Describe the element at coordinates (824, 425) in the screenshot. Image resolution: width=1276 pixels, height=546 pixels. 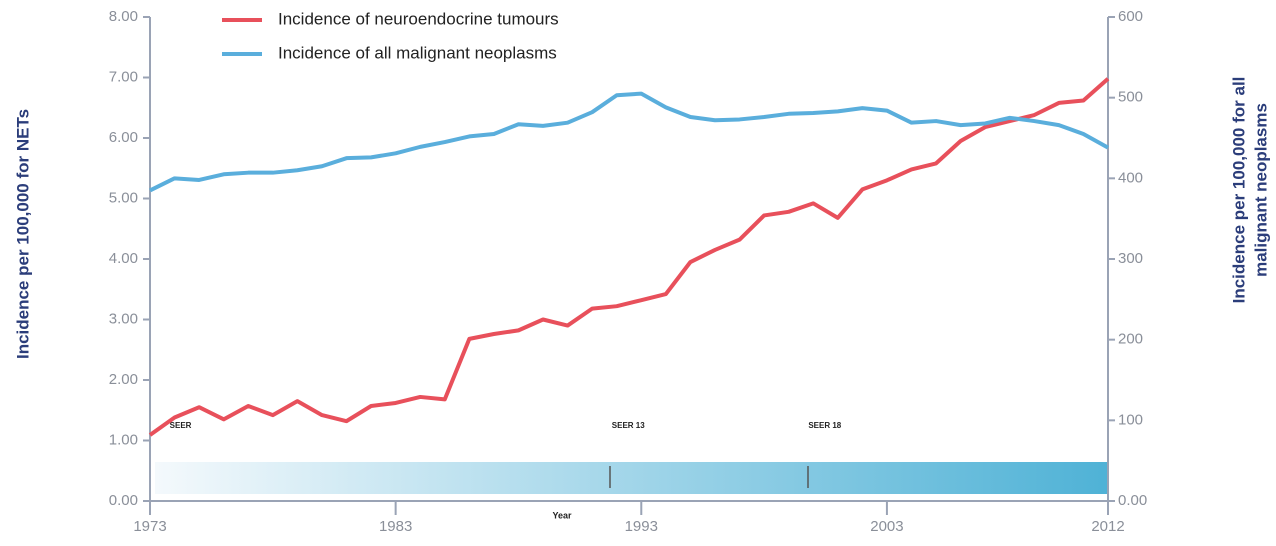
I see `annotation: SEER 18` at that location.